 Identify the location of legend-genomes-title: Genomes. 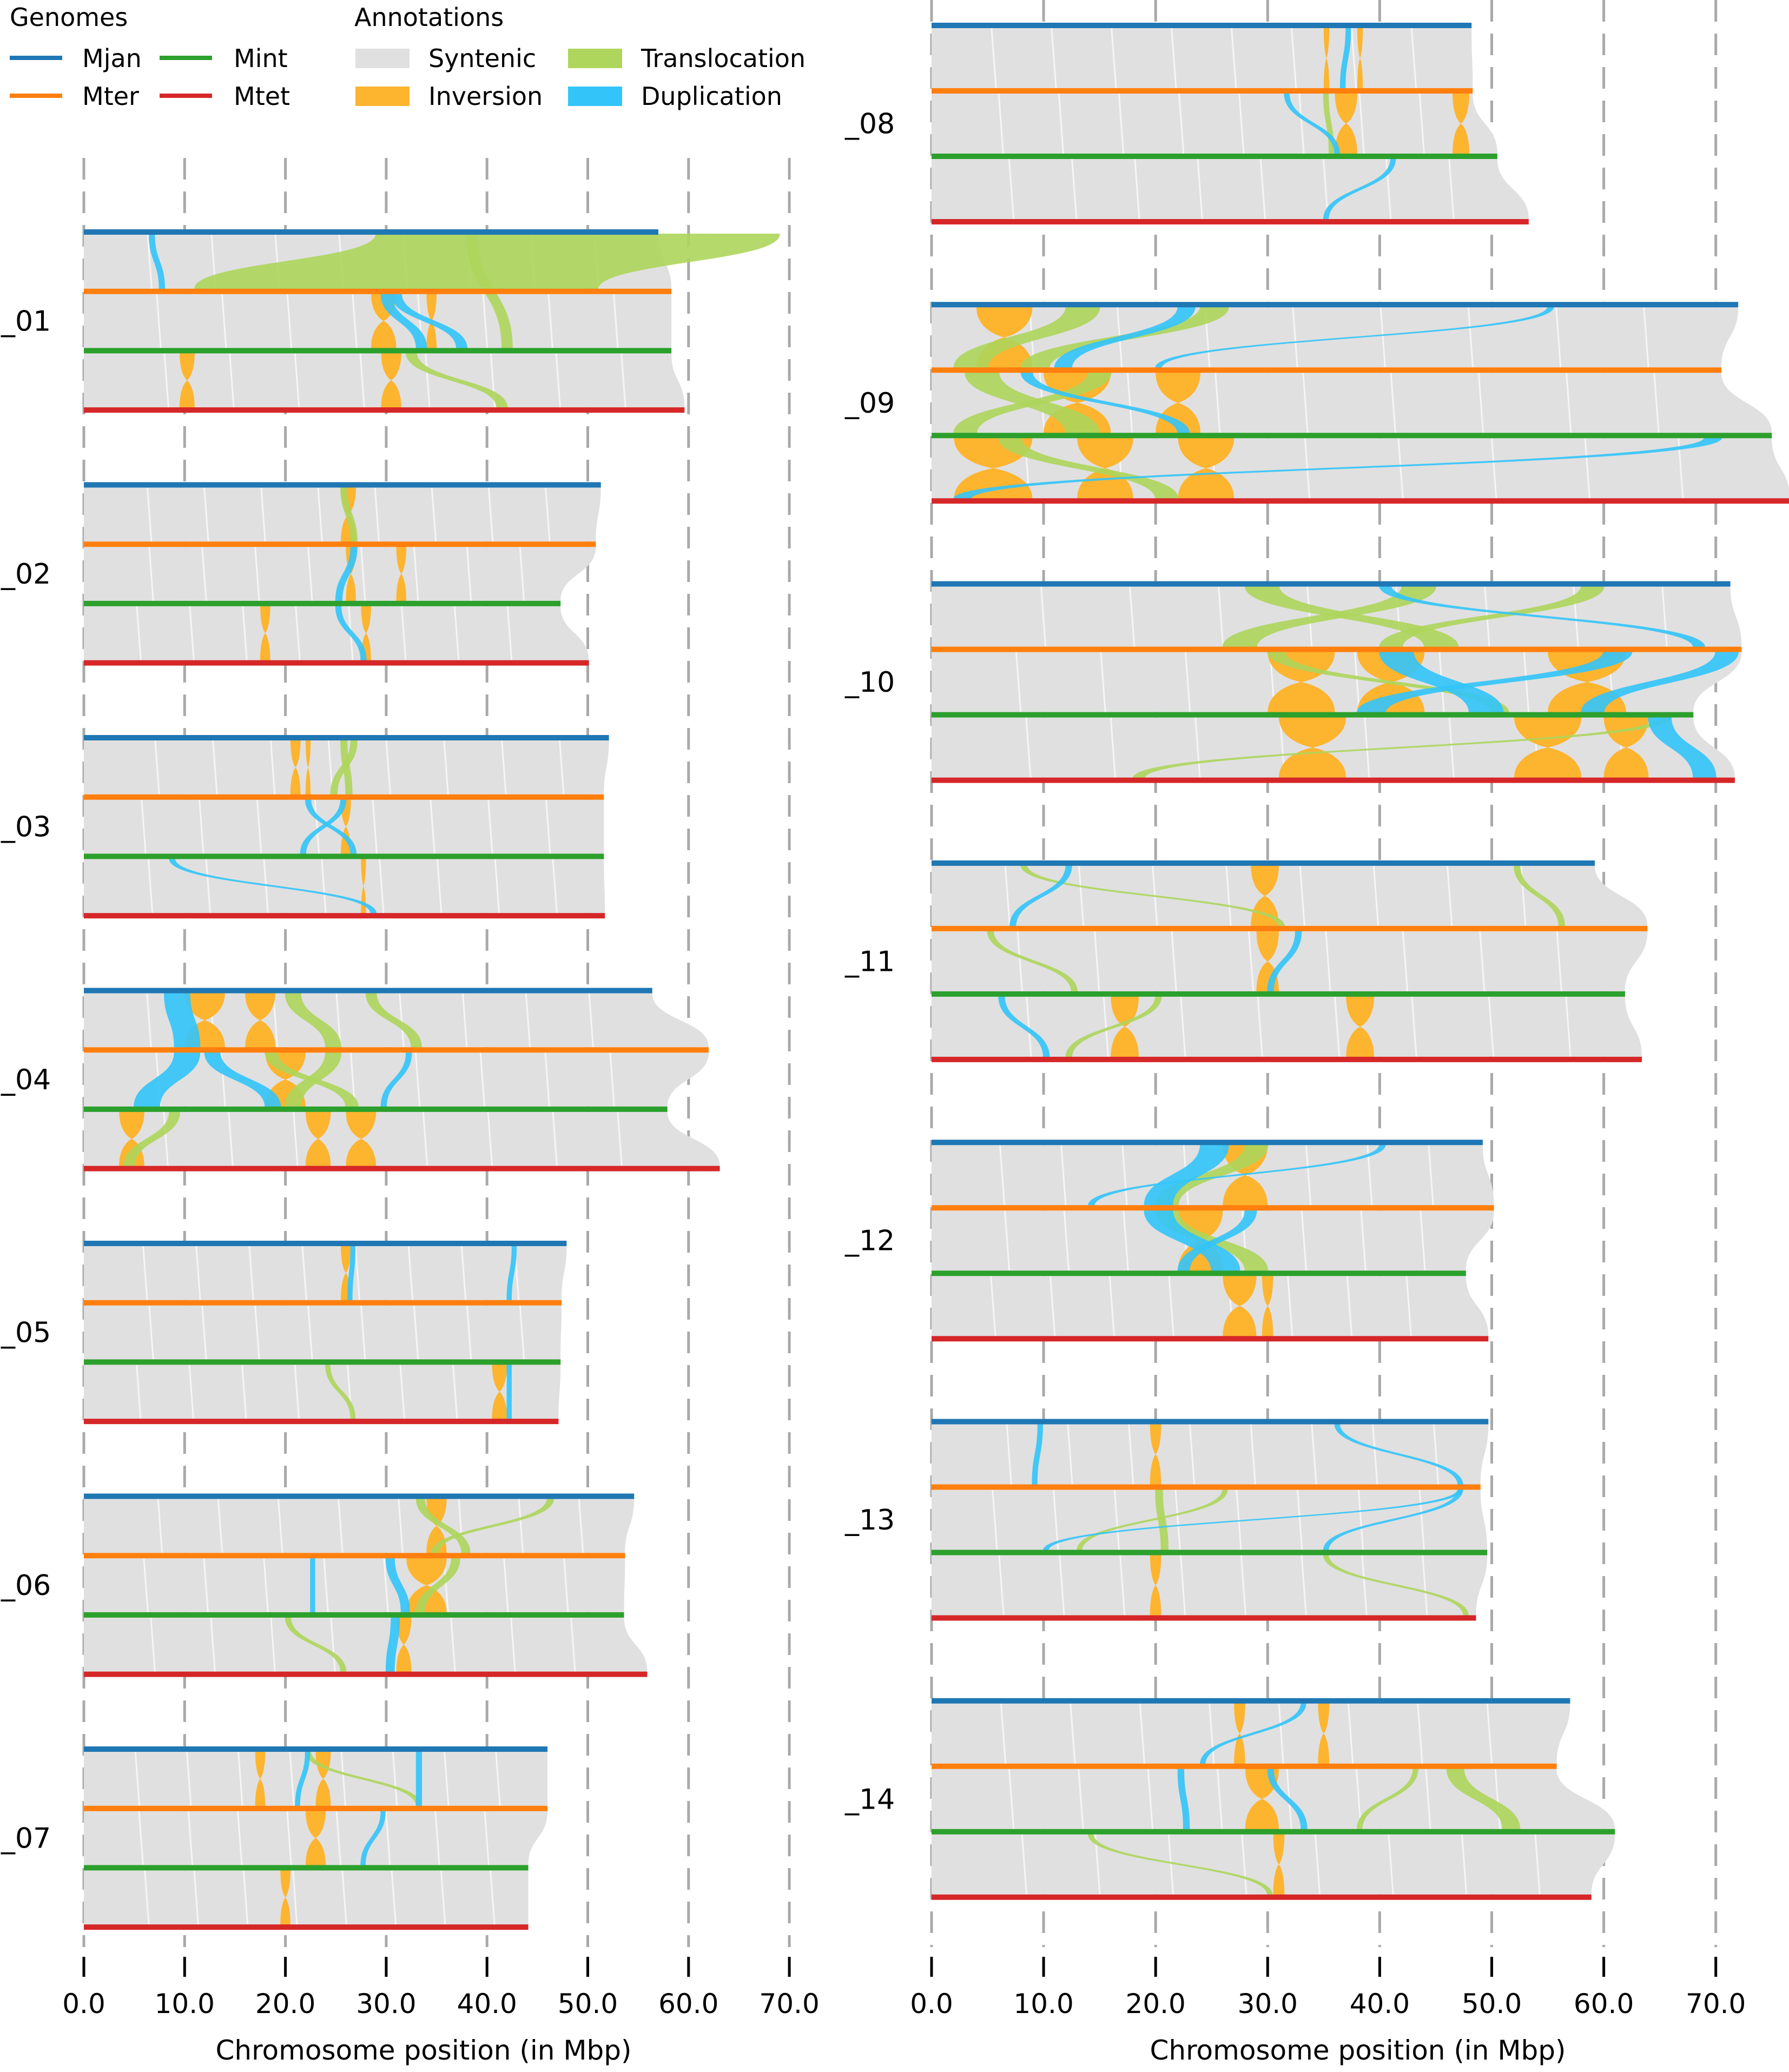
(69, 17).